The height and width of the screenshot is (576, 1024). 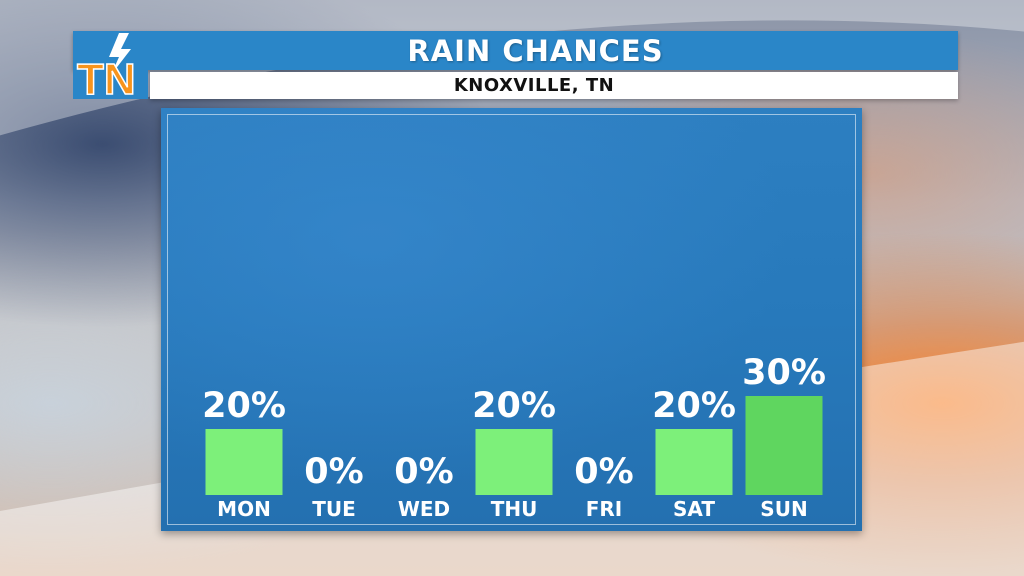 What do you see at coordinates (333, 472) in the screenshot?
I see `value-label-tue: 0%` at bounding box center [333, 472].